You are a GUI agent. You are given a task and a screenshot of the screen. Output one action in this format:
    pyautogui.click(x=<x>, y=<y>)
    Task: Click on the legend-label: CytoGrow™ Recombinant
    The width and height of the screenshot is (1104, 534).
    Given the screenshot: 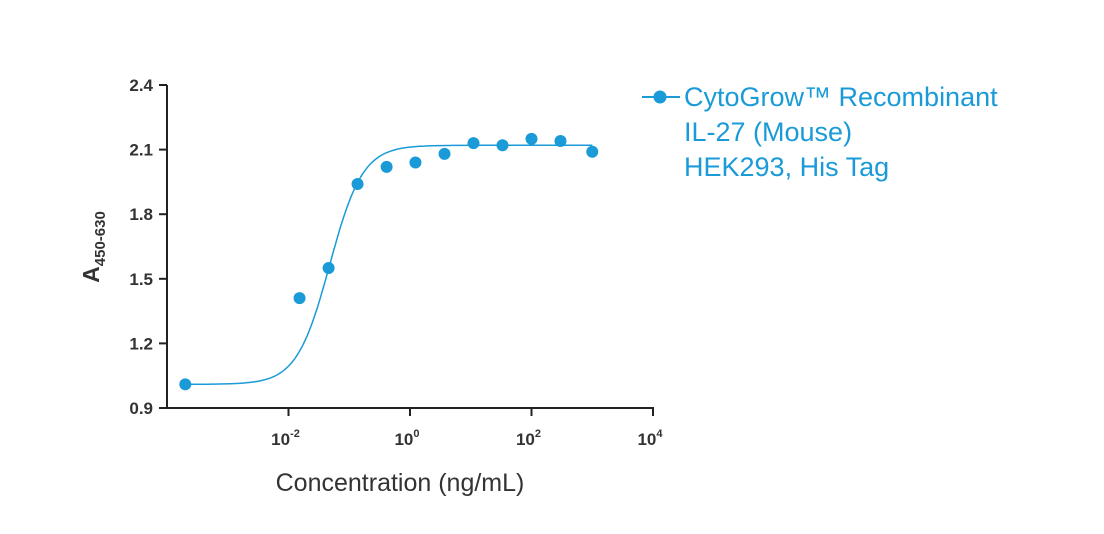 What is the action you would take?
    pyautogui.click(x=841, y=97)
    